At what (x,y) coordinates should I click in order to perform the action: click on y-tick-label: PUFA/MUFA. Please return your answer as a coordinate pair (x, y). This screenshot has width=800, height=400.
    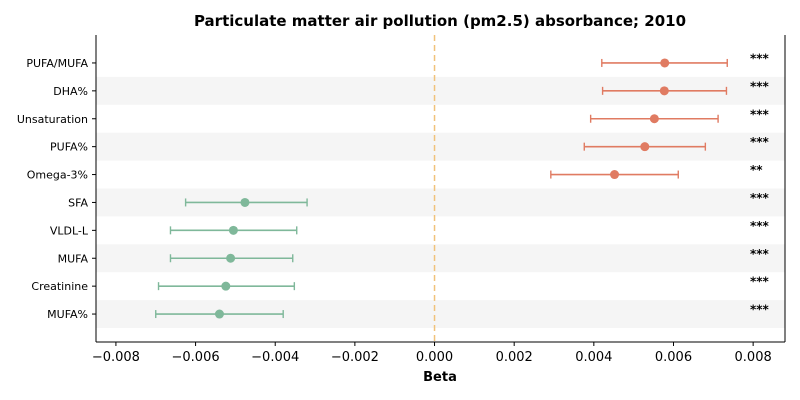
    Looking at the image, I should click on (57, 63).